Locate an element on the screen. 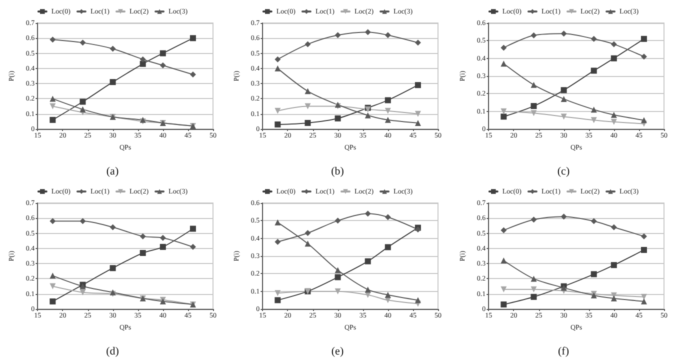 The width and height of the screenshot is (676, 359). text: (b) is located at coordinates (337, 172).